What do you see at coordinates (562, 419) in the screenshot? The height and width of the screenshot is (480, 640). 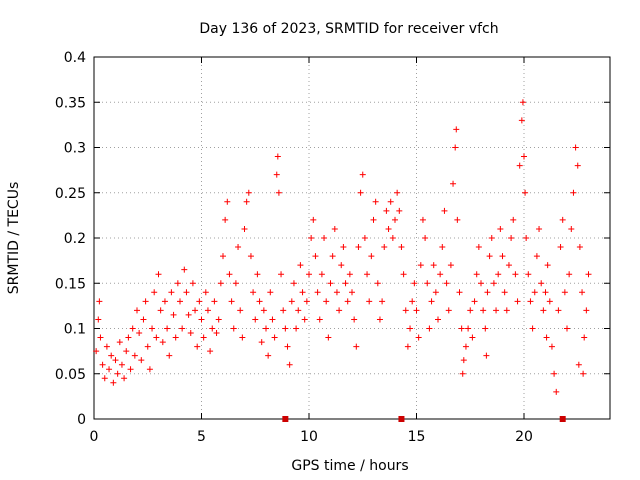 I see `axis-marker` at bounding box center [562, 419].